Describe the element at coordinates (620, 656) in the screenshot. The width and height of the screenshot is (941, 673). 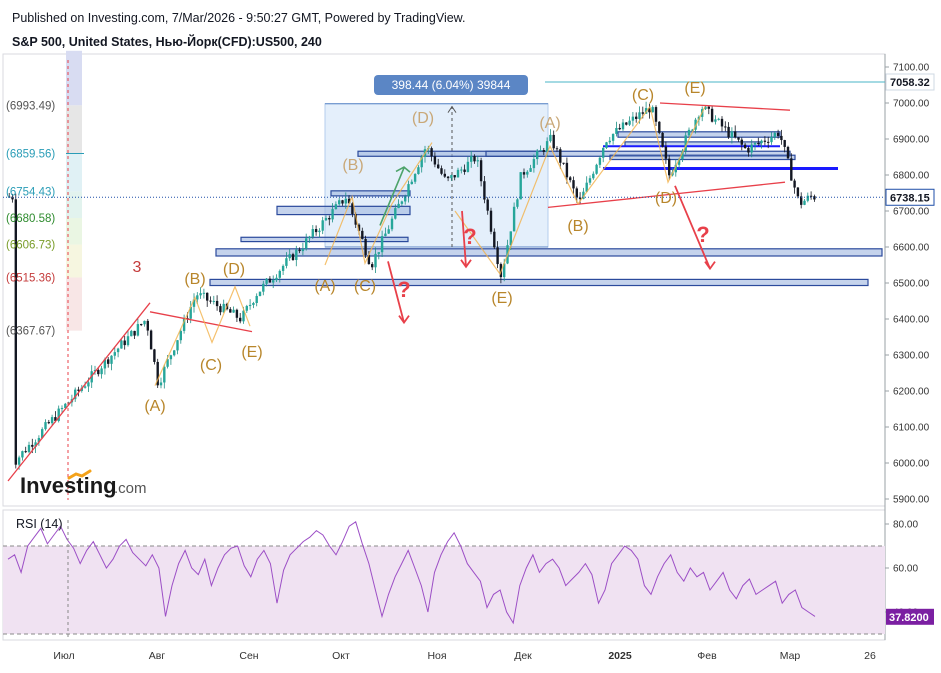
I see `x-tick-label: 2025` at that location.